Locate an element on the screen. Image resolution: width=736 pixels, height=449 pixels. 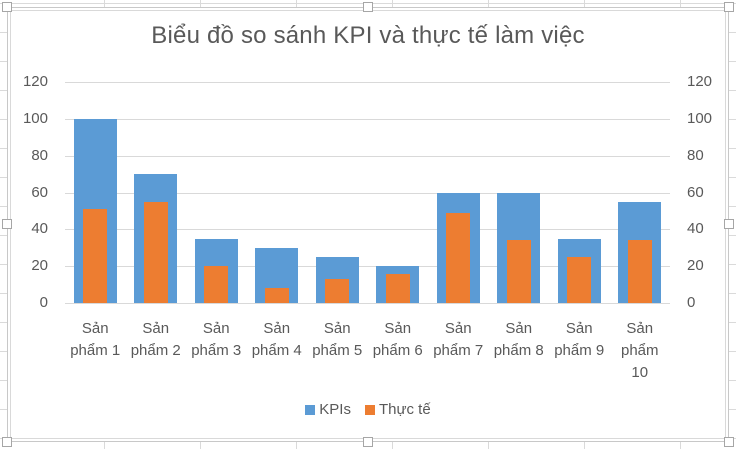
x-label-line: phẩm 1 is located at coordinates (95, 350).